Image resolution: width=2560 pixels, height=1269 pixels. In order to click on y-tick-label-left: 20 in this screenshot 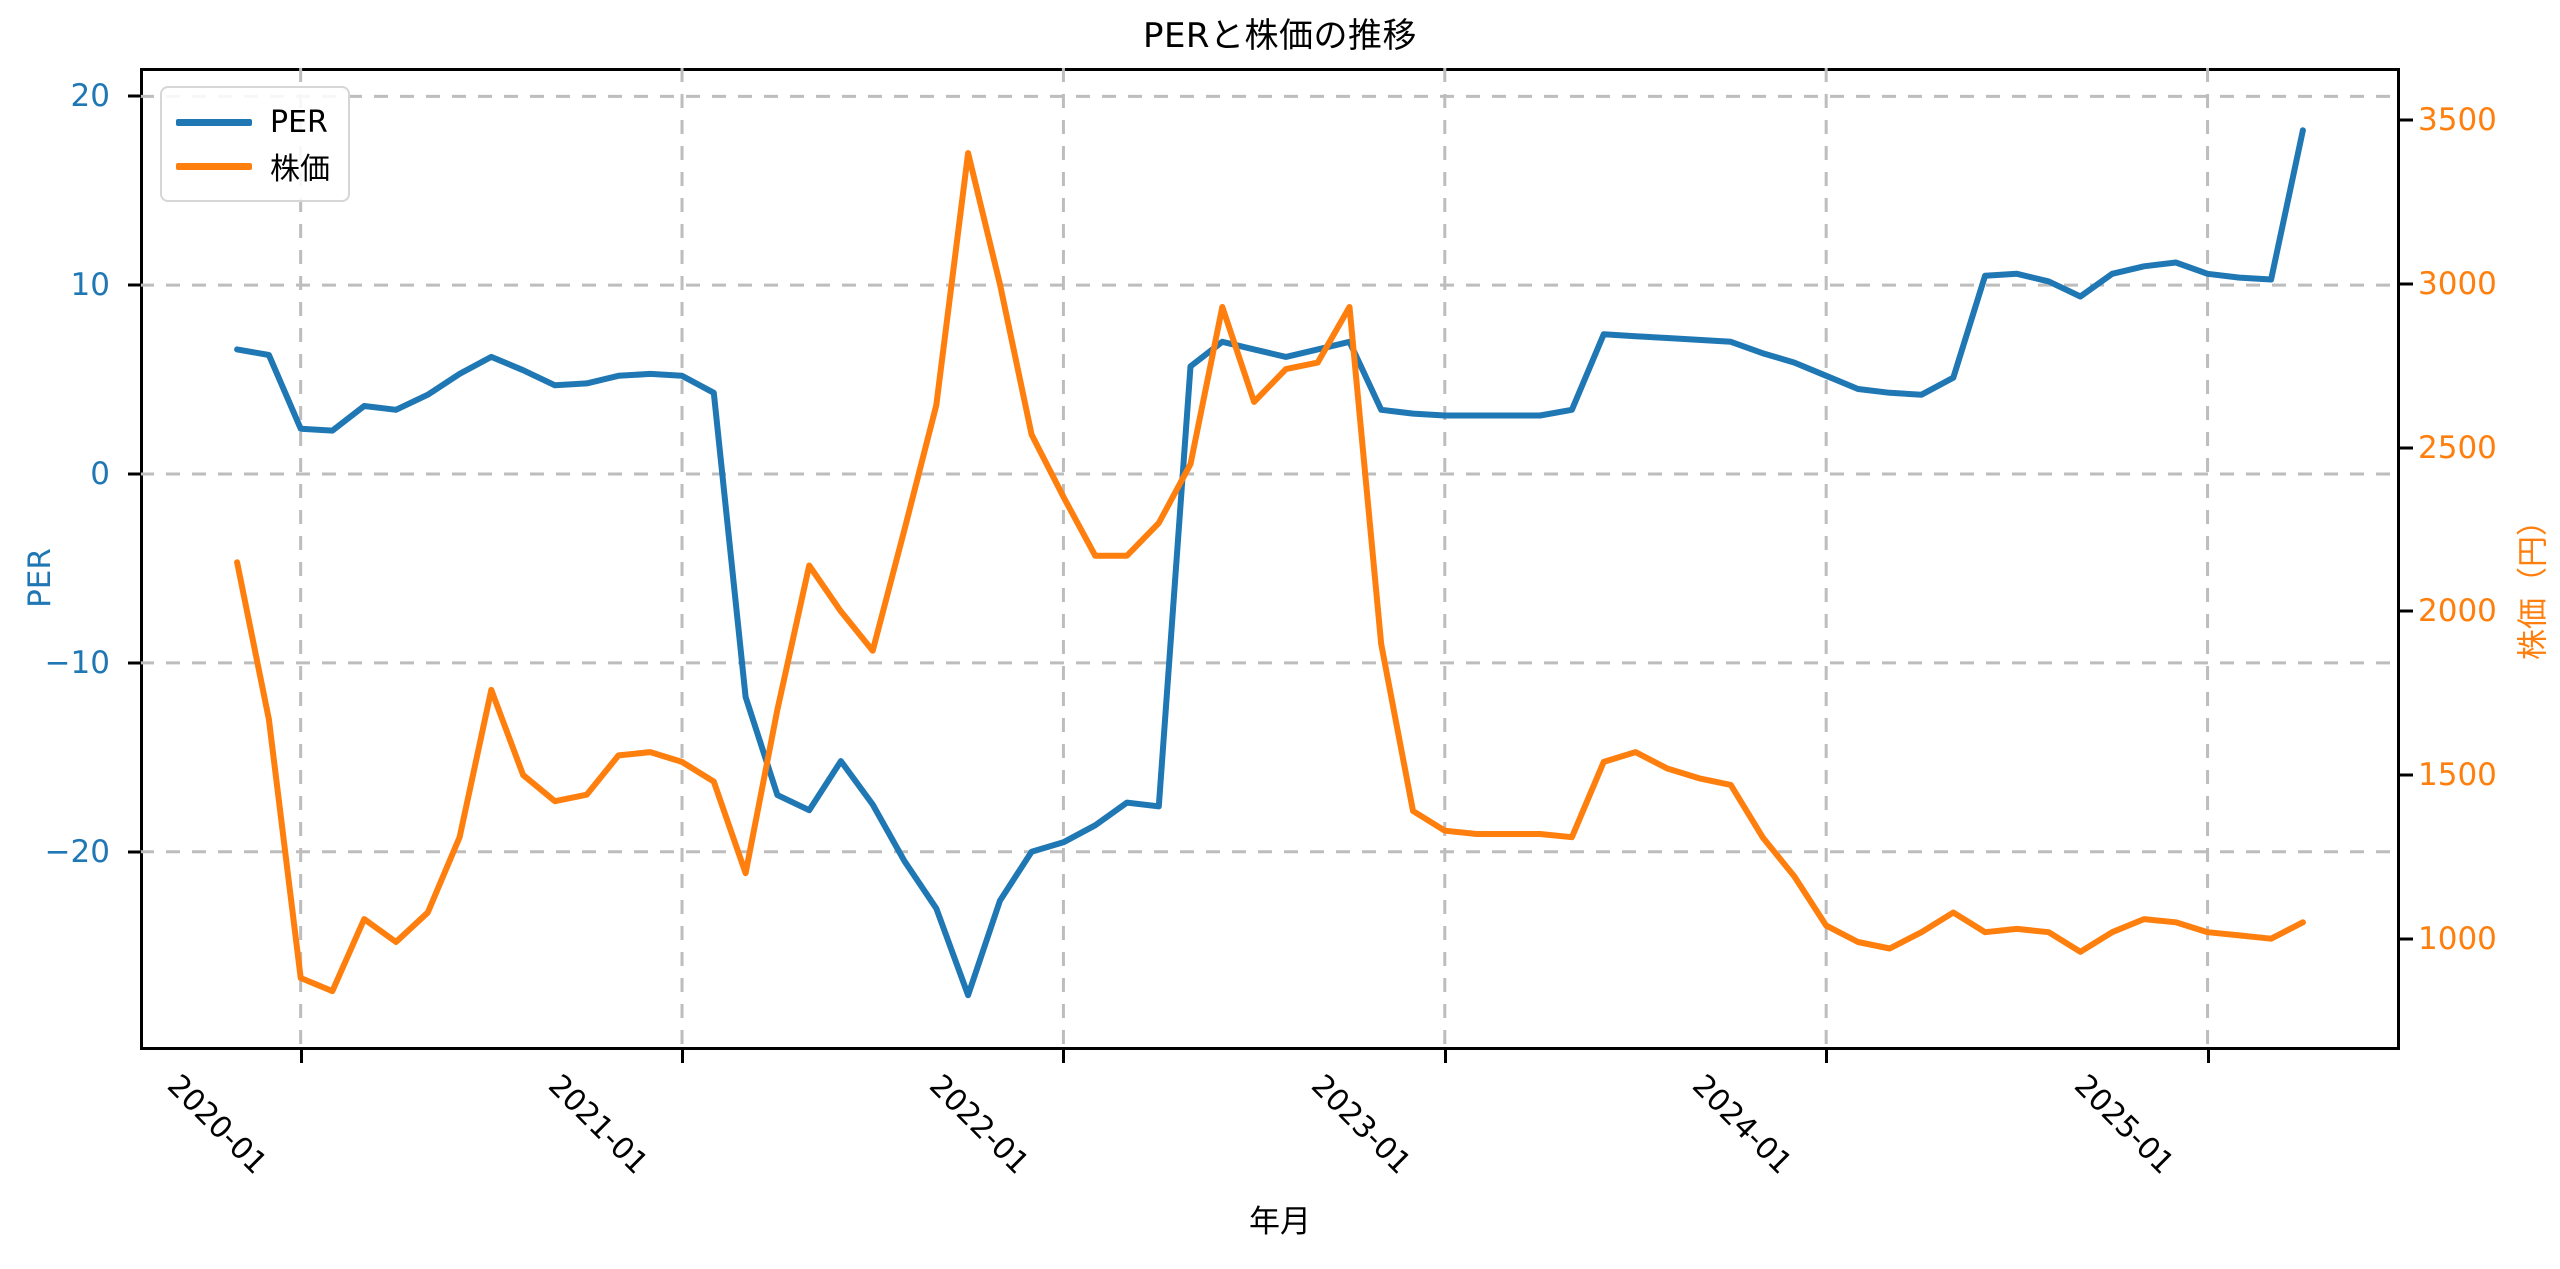, I will do `click(90, 96)`.